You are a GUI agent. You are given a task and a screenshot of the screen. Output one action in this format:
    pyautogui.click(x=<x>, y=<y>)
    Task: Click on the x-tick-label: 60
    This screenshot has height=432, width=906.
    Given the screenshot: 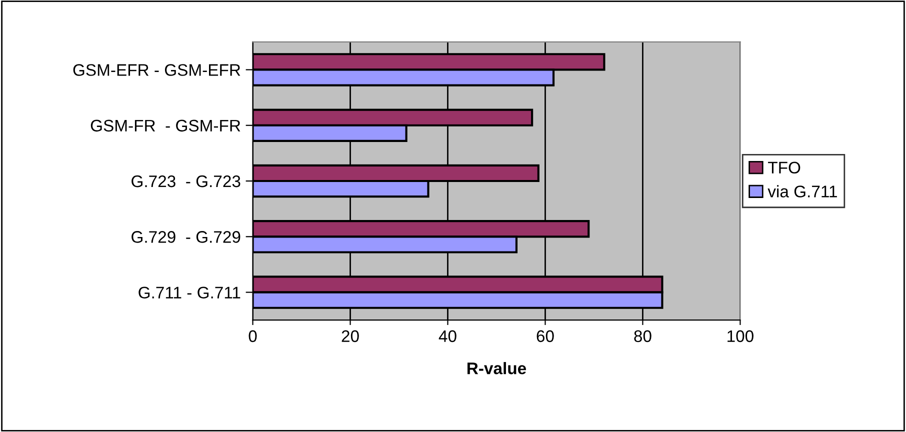 What is the action you would take?
    pyautogui.click(x=545, y=336)
    